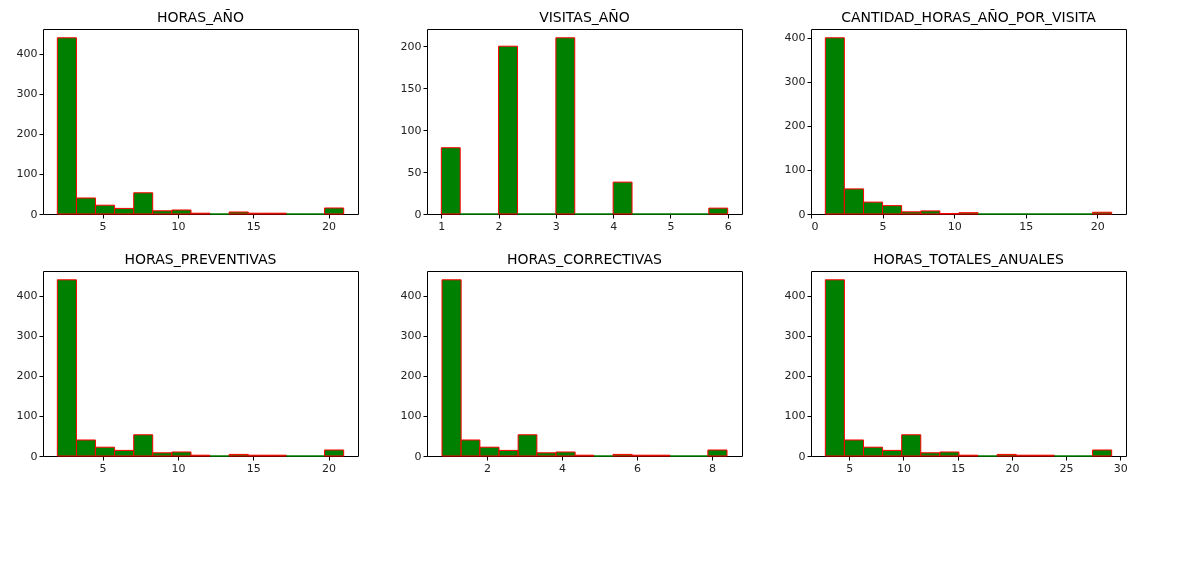 The width and height of the screenshot is (1194, 561). Describe the element at coordinates (442, 226) in the screenshot. I see `x-tick-label: 1` at that location.